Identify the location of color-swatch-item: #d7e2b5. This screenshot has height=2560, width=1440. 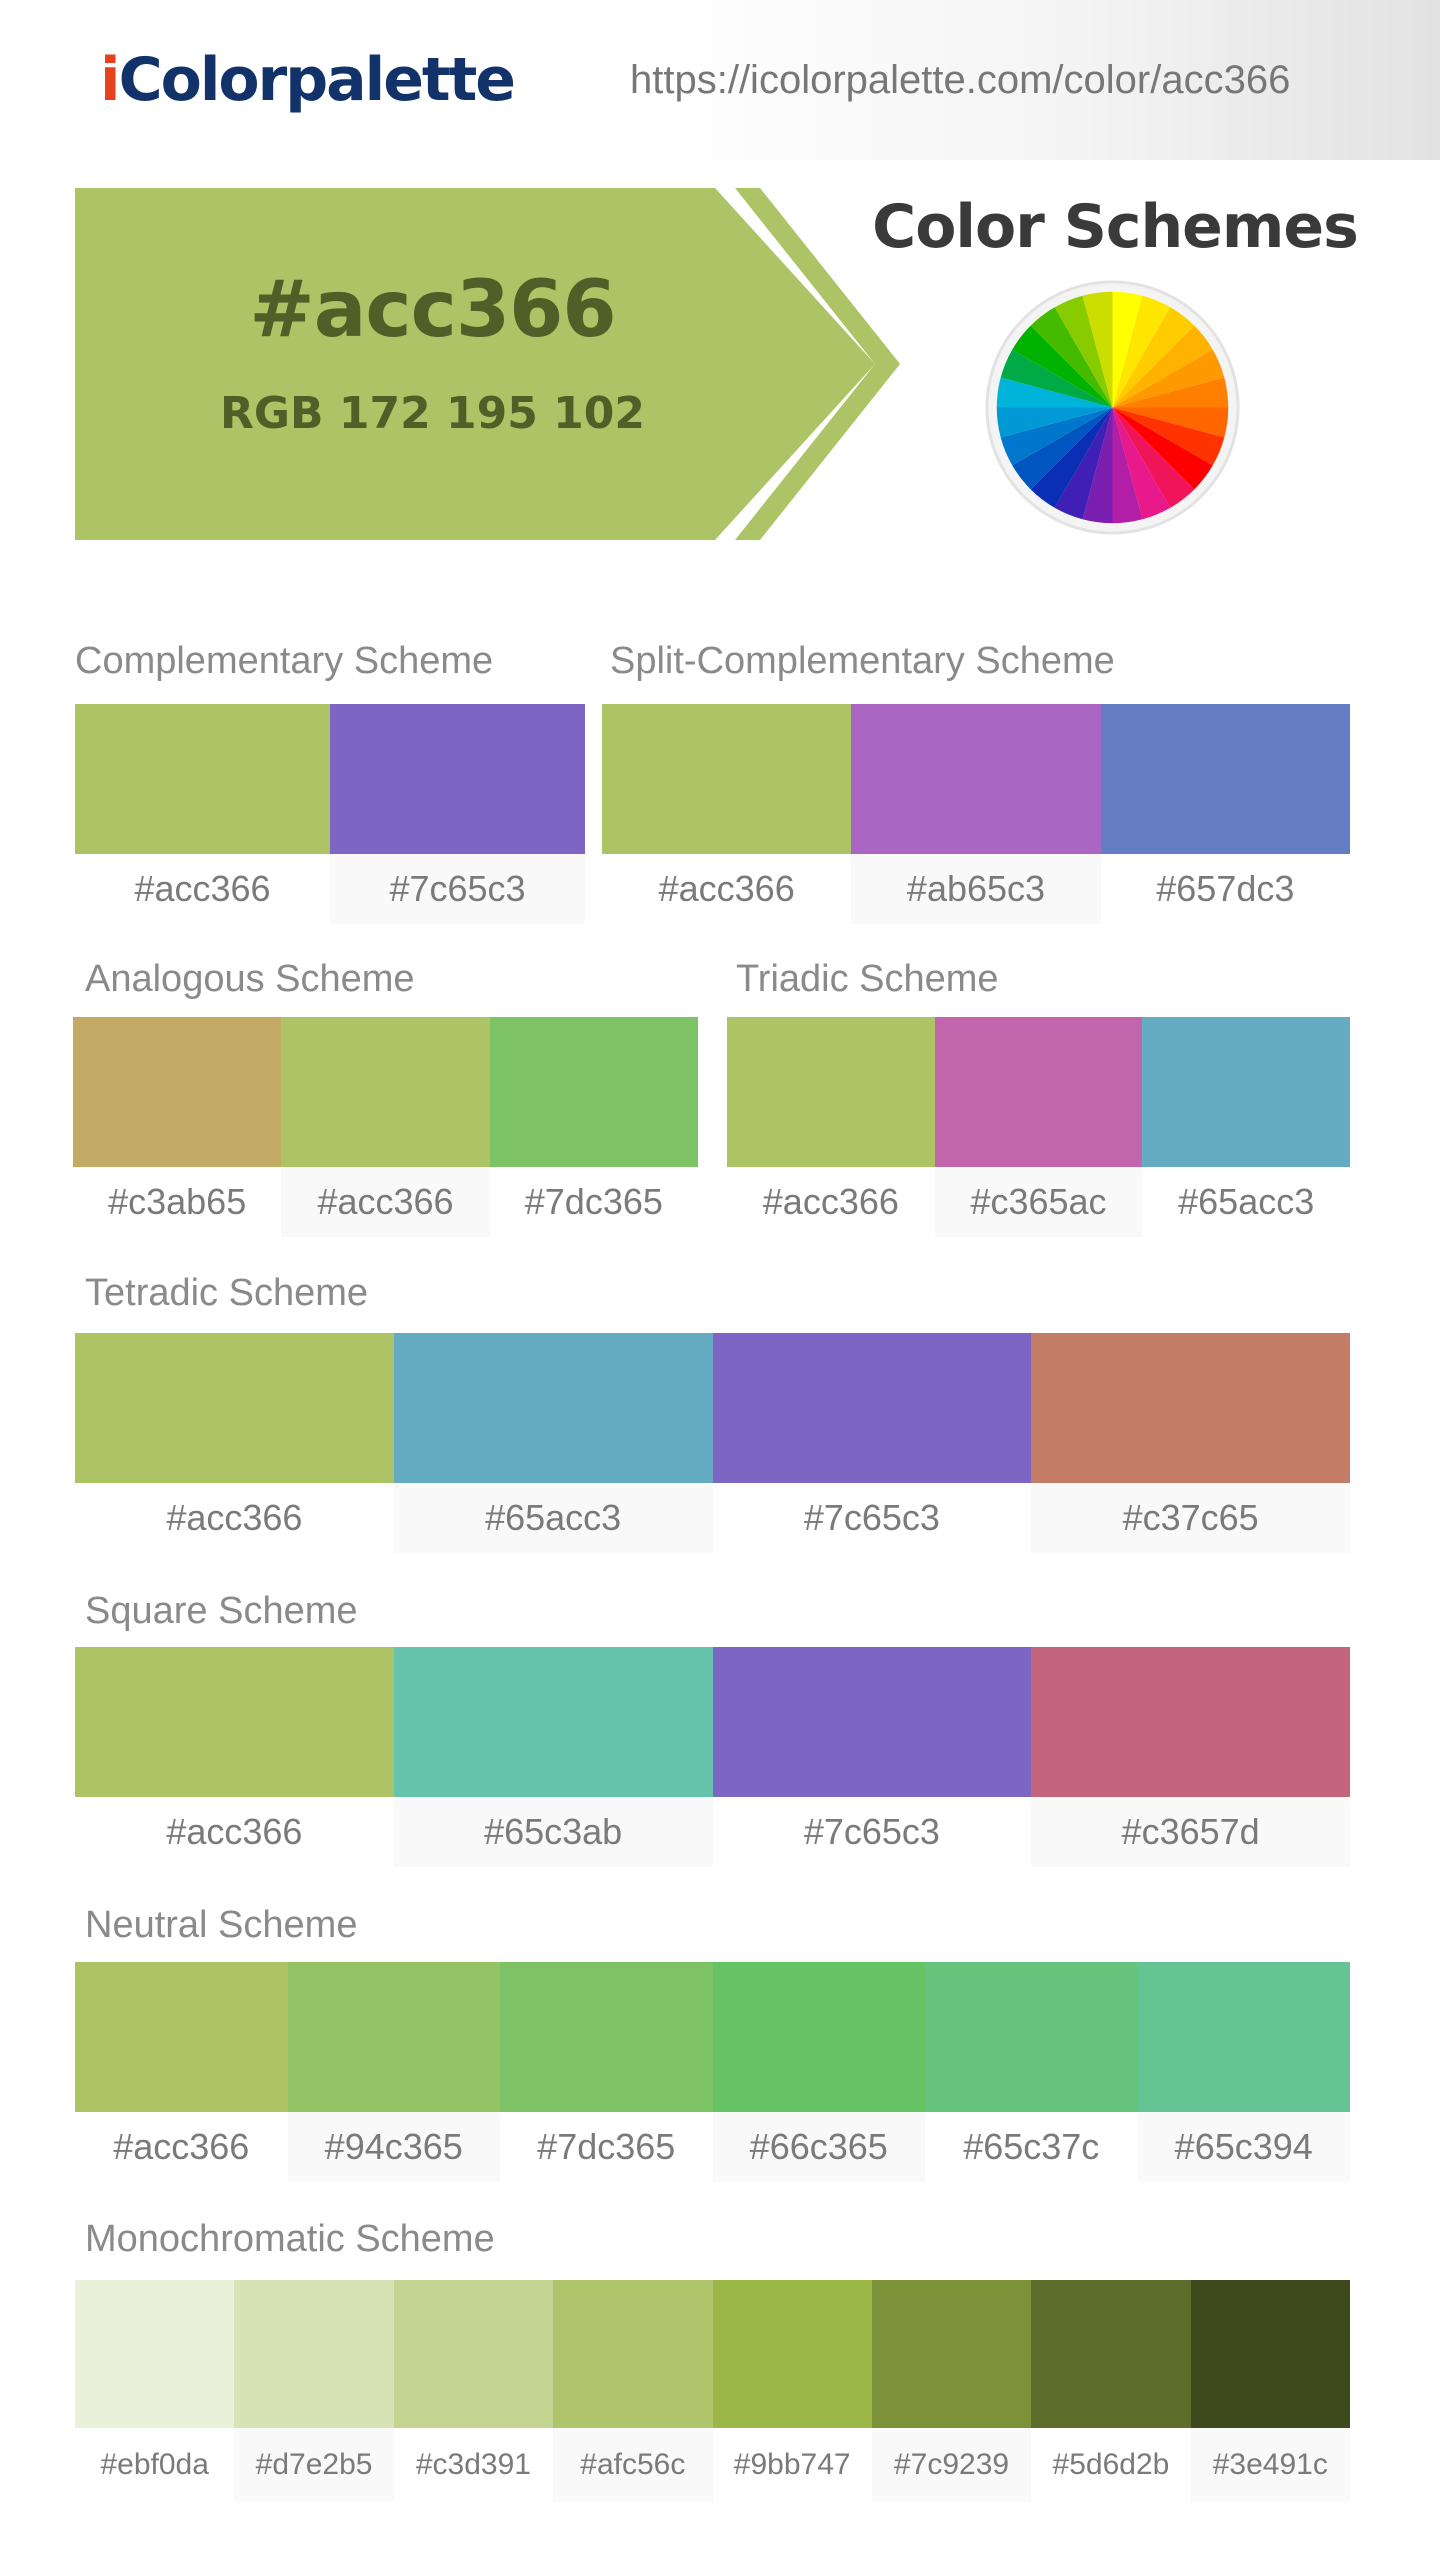
(314, 2391).